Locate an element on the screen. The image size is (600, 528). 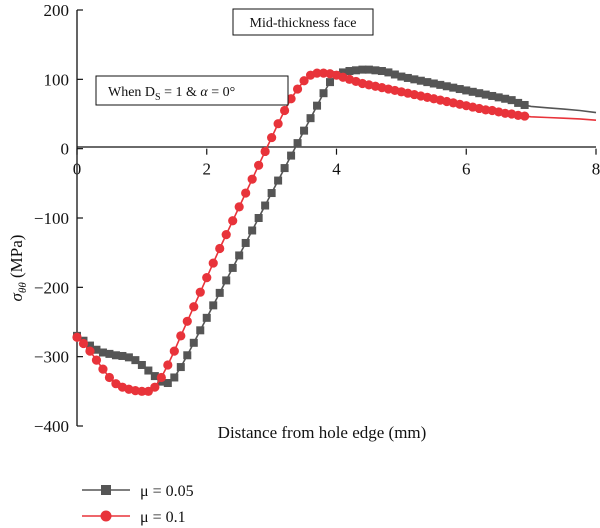
annotation-condition: When DS = 1 & α = 0° is located at coordinates (171, 94).